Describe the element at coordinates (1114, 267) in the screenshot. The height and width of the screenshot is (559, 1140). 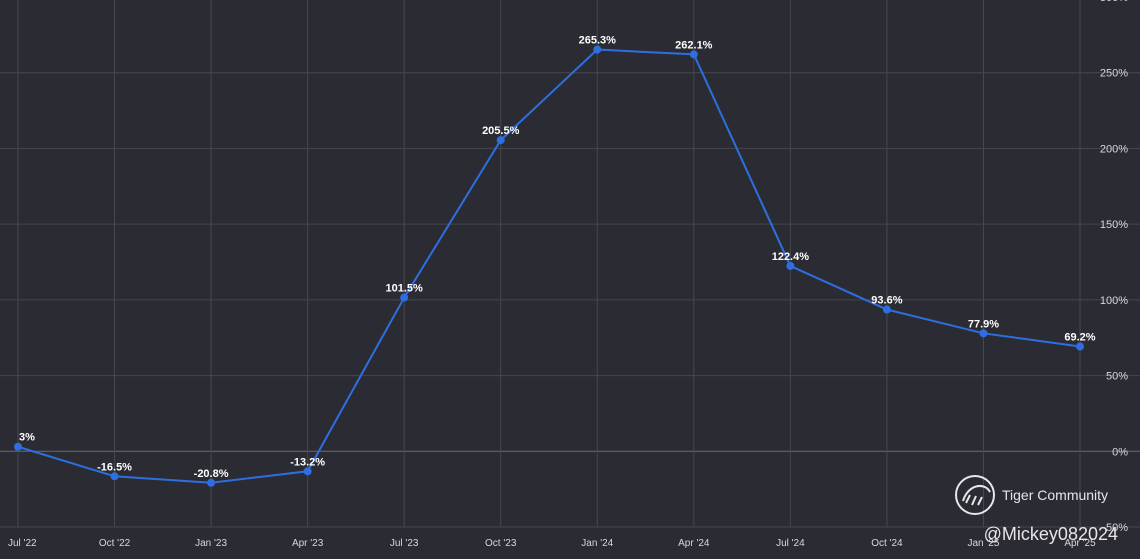
I see `y-axis: -50% 0% 50% 100% 150% 200% 250% 300%` at that location.